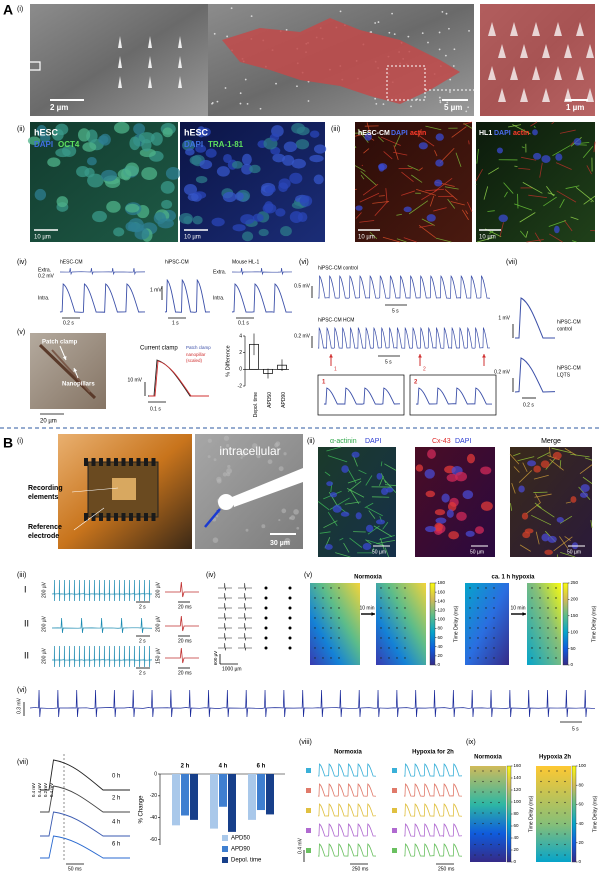  What do you see at coordinates (22, 262) in the screenshot?
I see `panel-label: (iv)` at bounding box center [22, 262].